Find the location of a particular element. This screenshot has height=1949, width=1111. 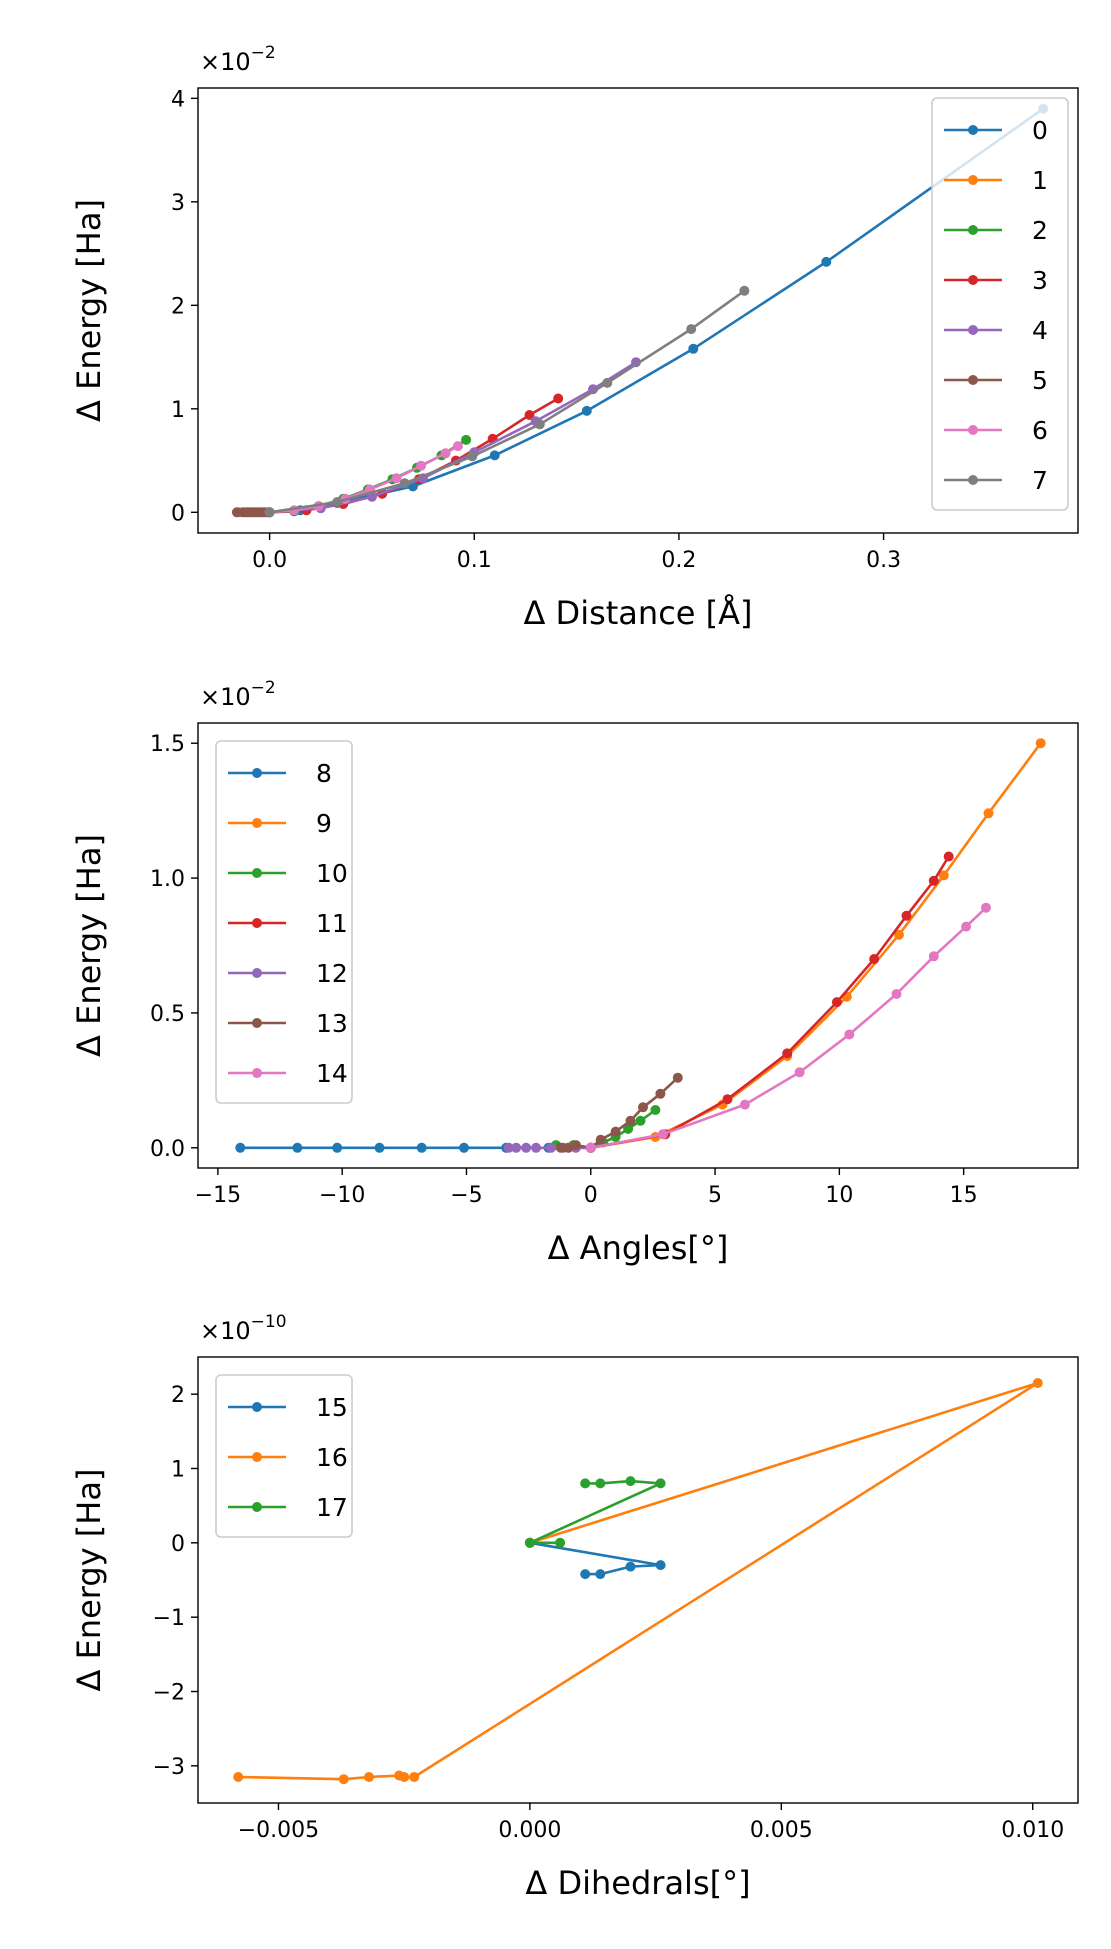

y-tick-label: 0.0 is located at coordinates (167, 1149).